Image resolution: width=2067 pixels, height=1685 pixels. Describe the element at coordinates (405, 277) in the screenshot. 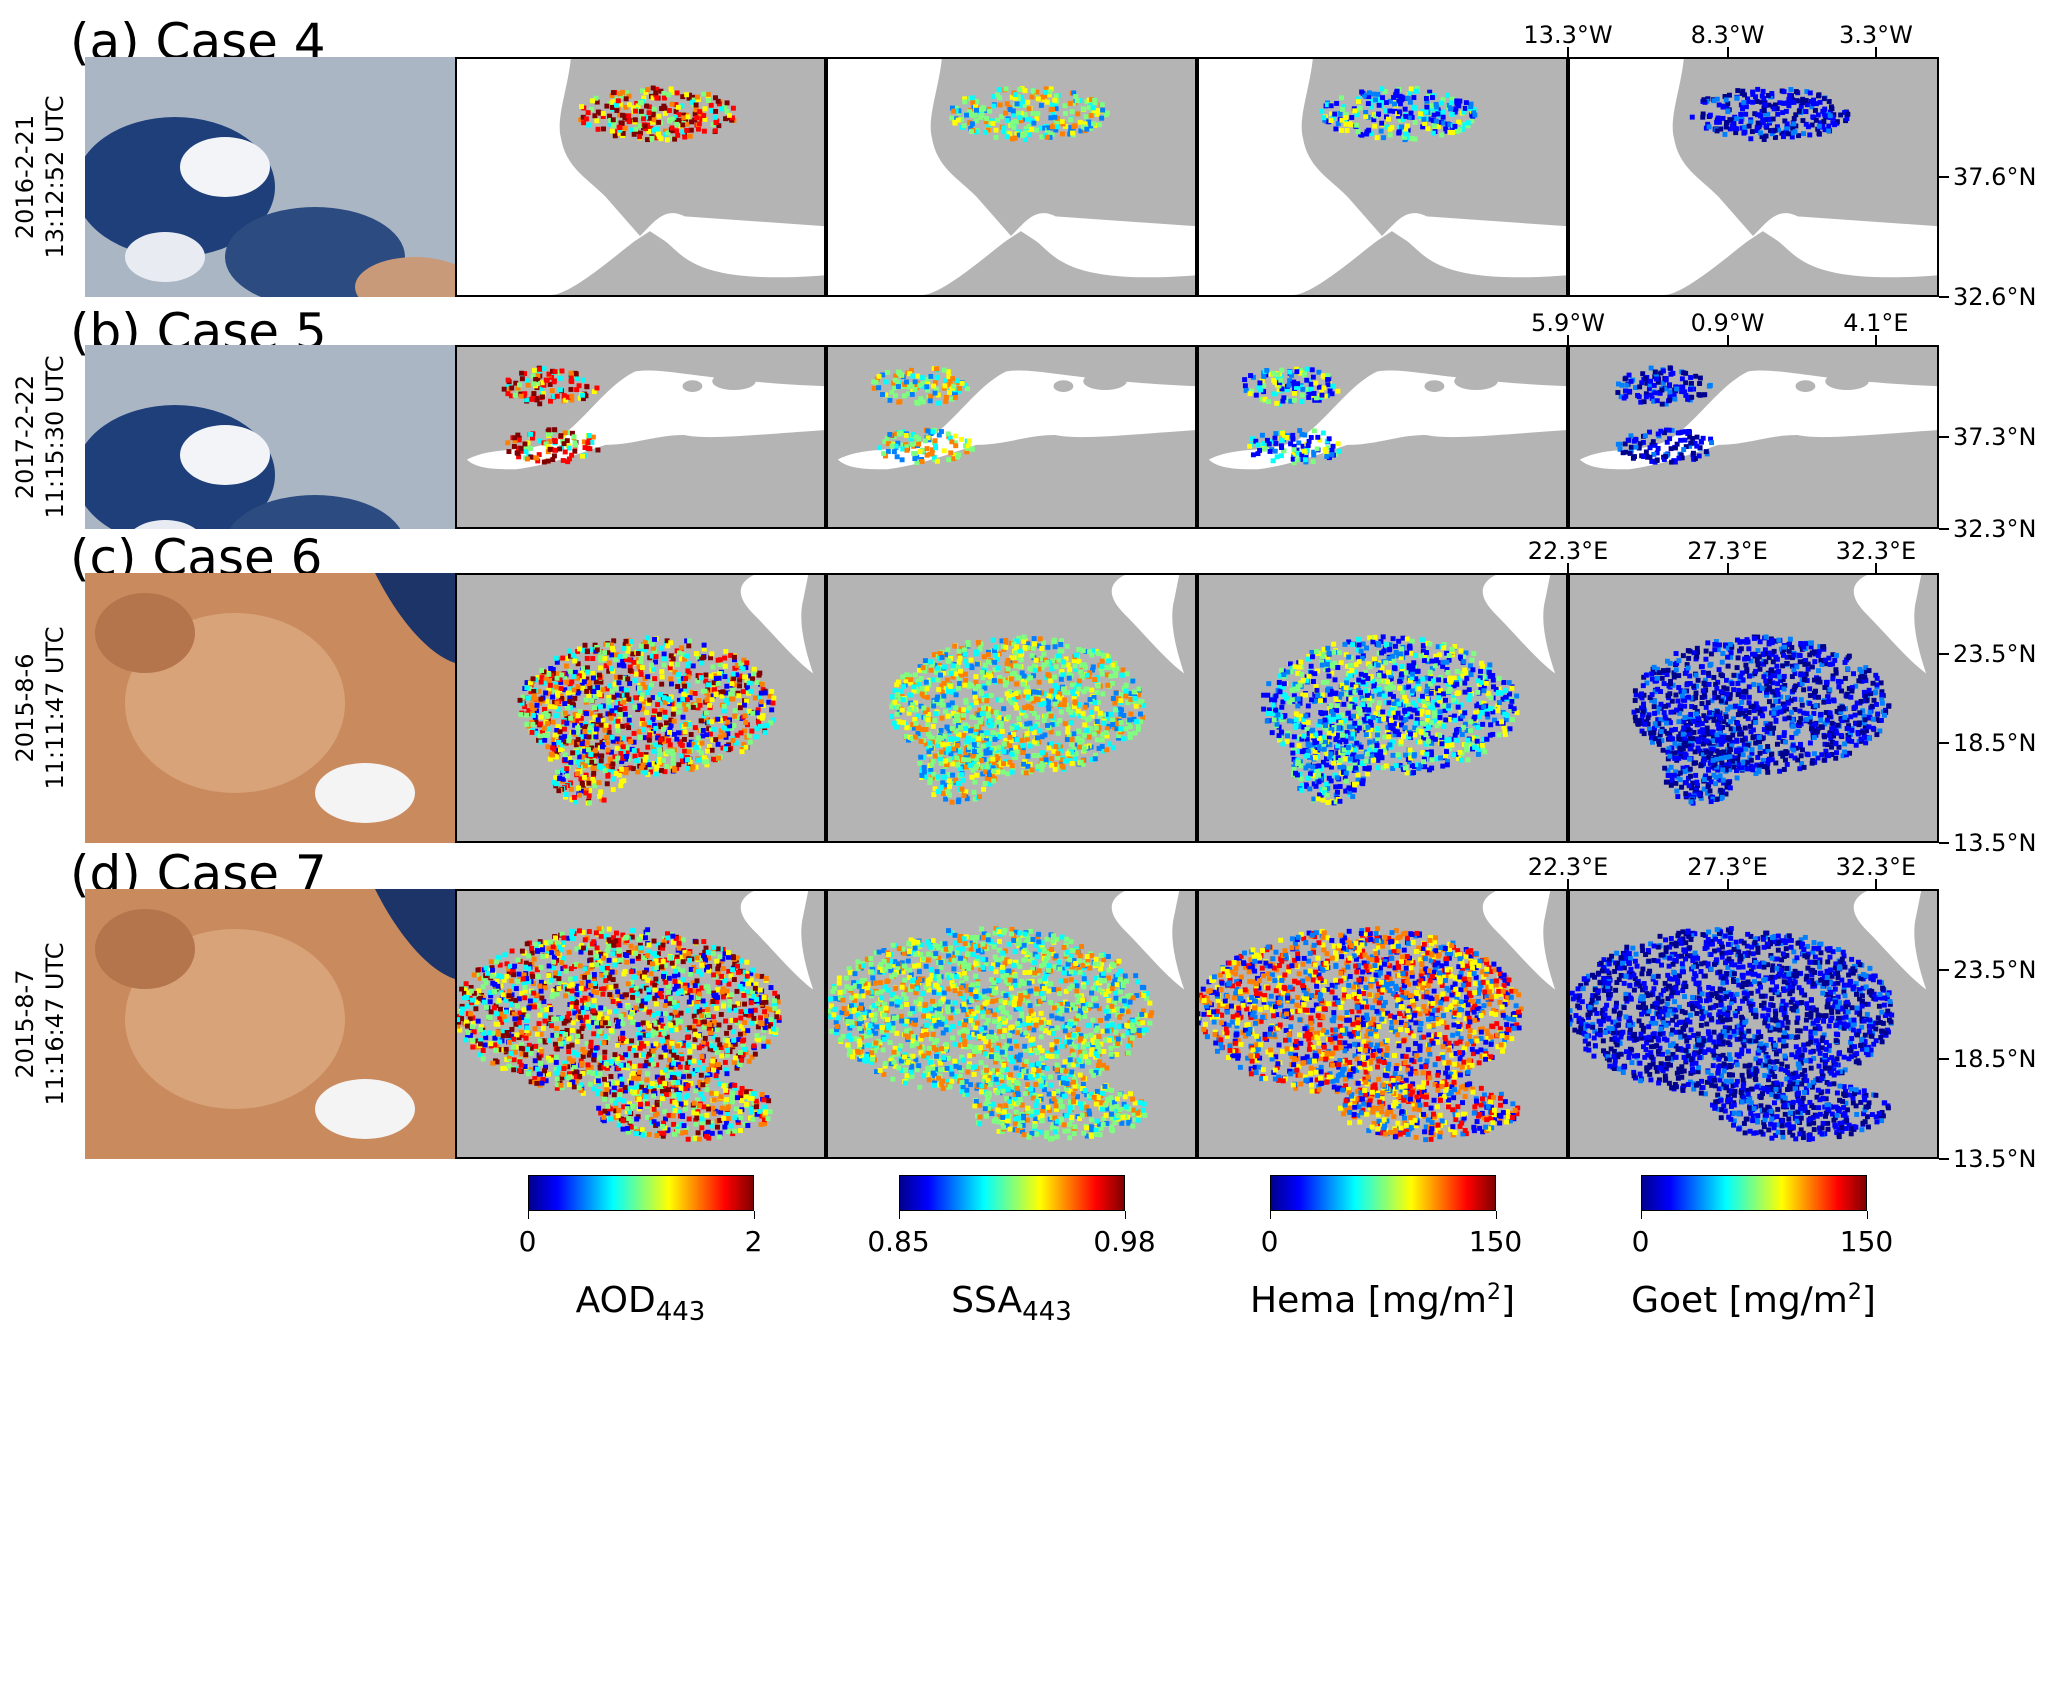

I see `land-patch` at that location.